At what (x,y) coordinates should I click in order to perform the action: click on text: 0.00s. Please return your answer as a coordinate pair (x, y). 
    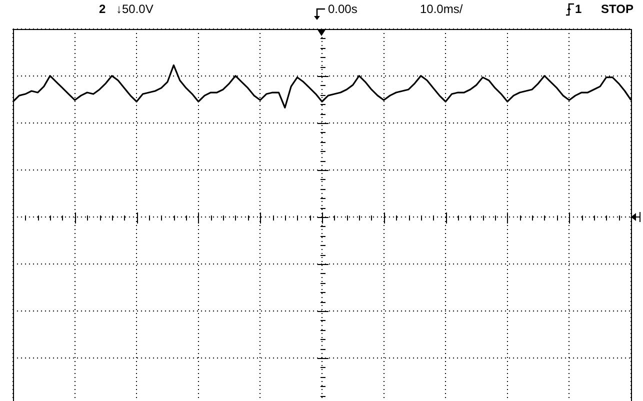
    Looking at the image, I should click on (343, 9).